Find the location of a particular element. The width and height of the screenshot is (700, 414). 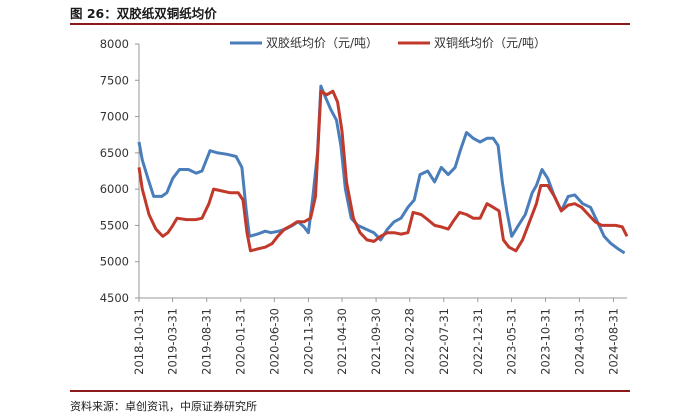

x-tick-label: 2022-07-31 is located at coordinates (444, 341).